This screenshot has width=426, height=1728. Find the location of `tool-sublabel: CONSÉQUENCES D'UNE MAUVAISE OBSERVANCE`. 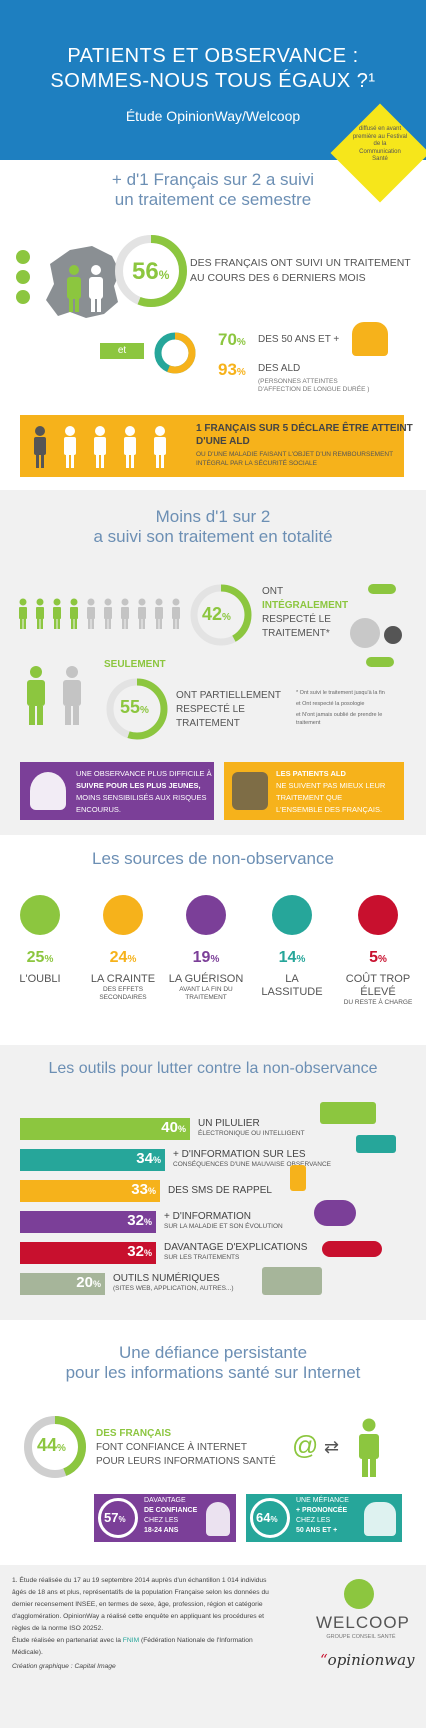

tool-sublabel: CONSÉQUENCES D'UNE MAUVAISE OBSERVANCE is located at coordinates (252, 1164).